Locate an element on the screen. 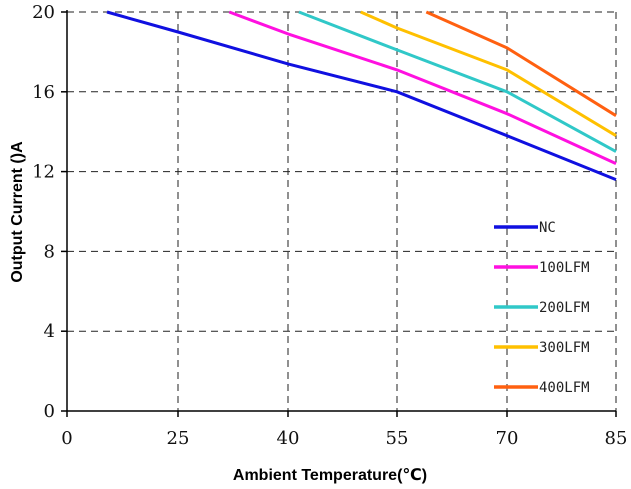 The height and width of the screenshot is (489, 631). series-line-200lfm is located at coordinates (457, 81).